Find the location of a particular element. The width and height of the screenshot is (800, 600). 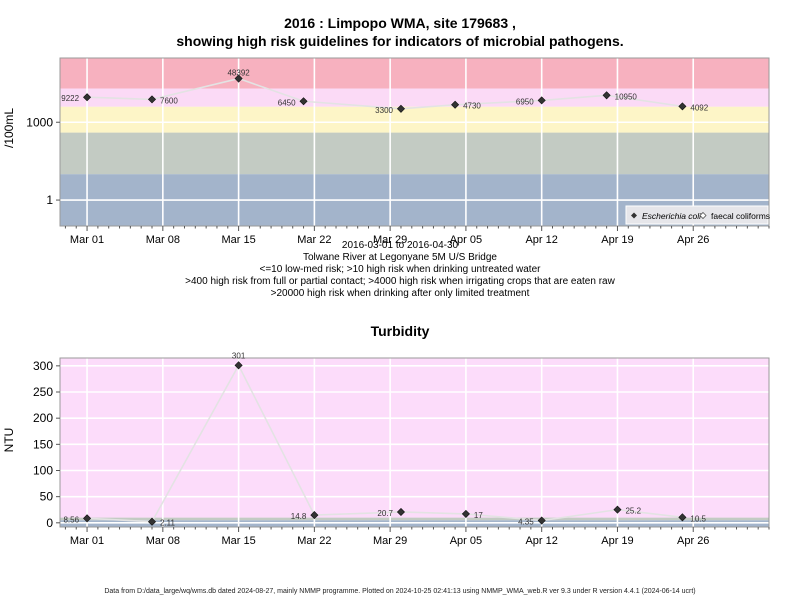

chart1-title-line1: 2016 : Limpopo WMA, site 179683 , is located at coordinates (400, 23).